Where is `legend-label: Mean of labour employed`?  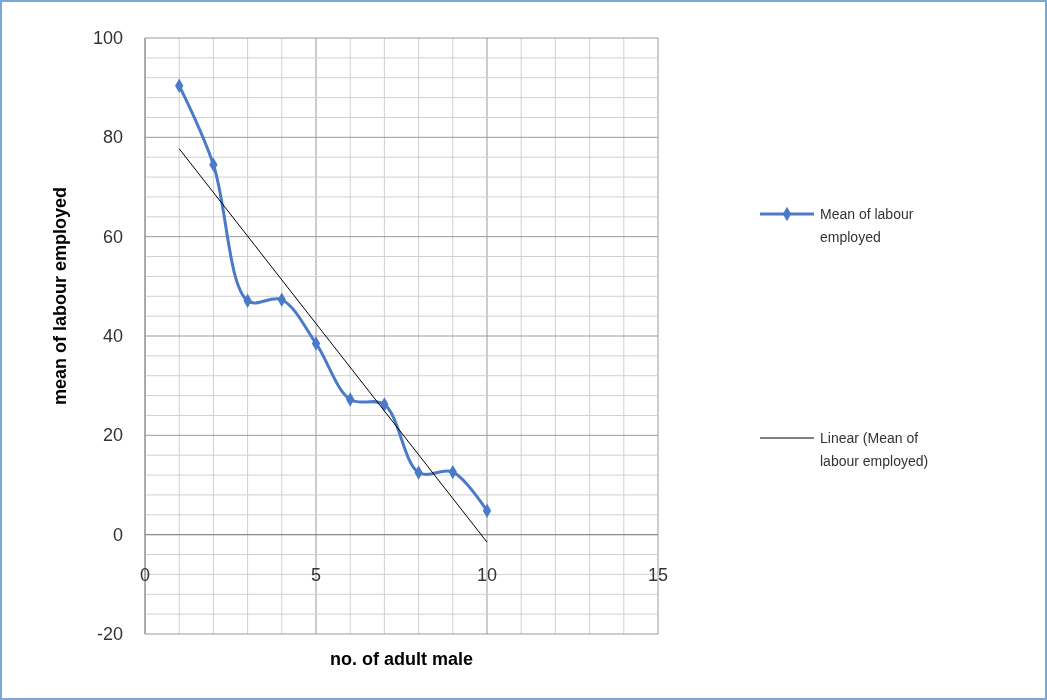
legend-label: Mean of labour employed is located at coordinates (867, 225).